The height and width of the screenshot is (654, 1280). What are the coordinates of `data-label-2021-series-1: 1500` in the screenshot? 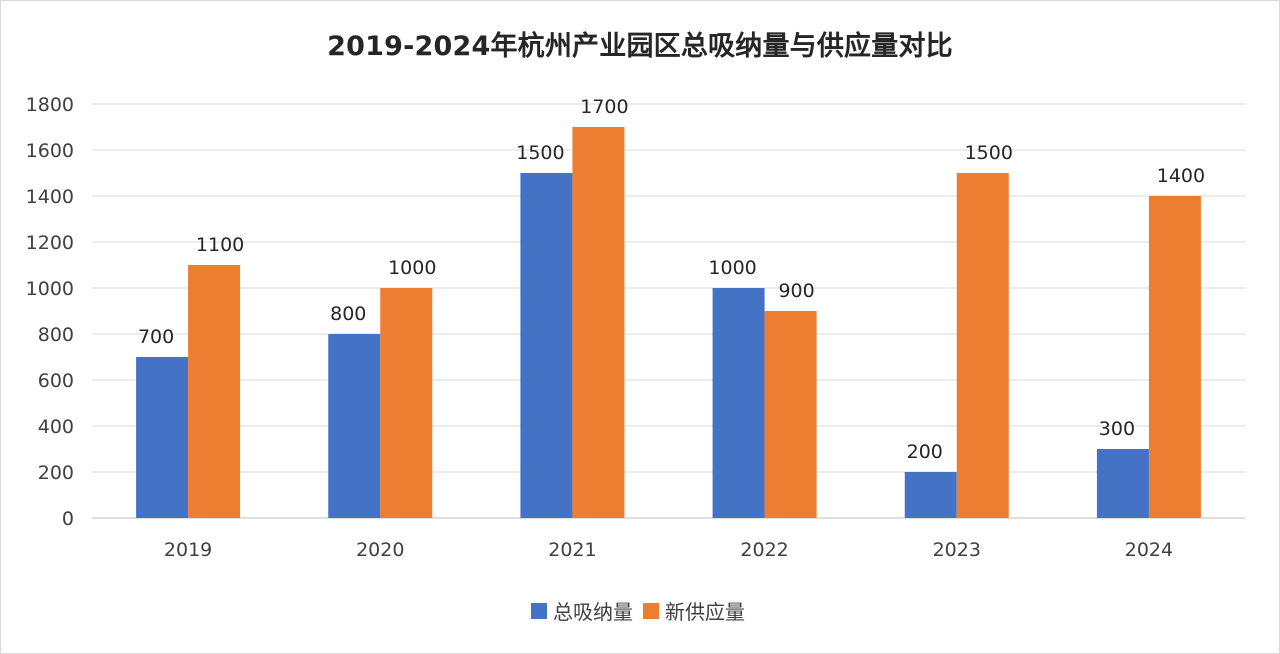 It's located at (540, 153).